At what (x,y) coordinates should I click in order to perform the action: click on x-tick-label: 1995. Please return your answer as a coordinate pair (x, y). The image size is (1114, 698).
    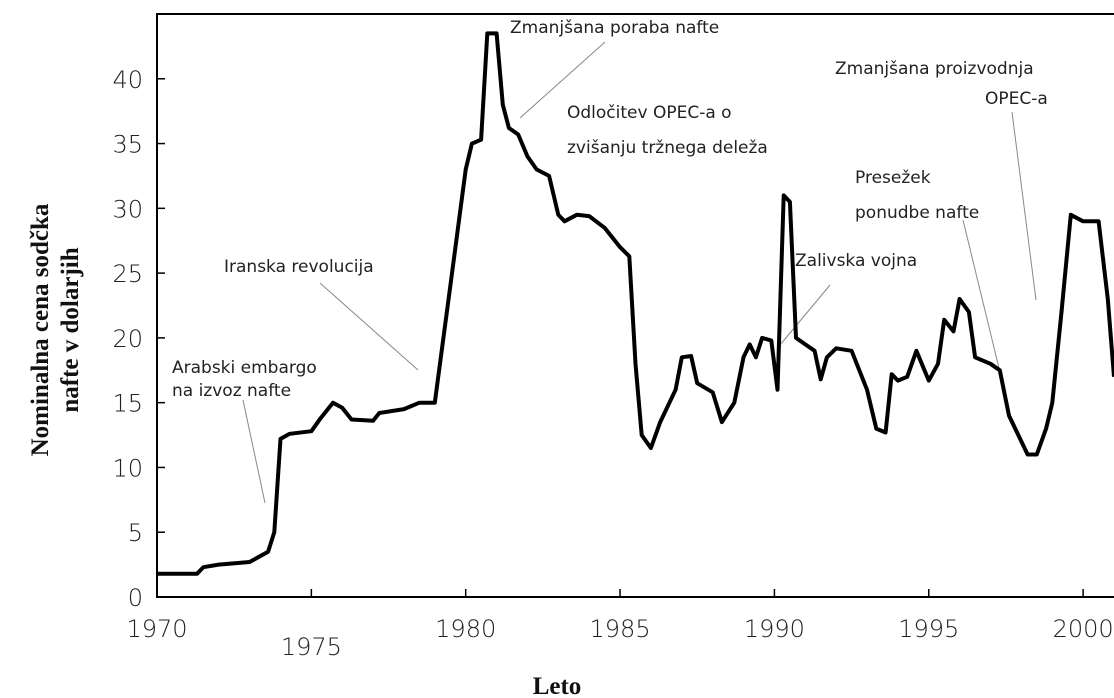
    Looking at the image, I should click on (928, 629).